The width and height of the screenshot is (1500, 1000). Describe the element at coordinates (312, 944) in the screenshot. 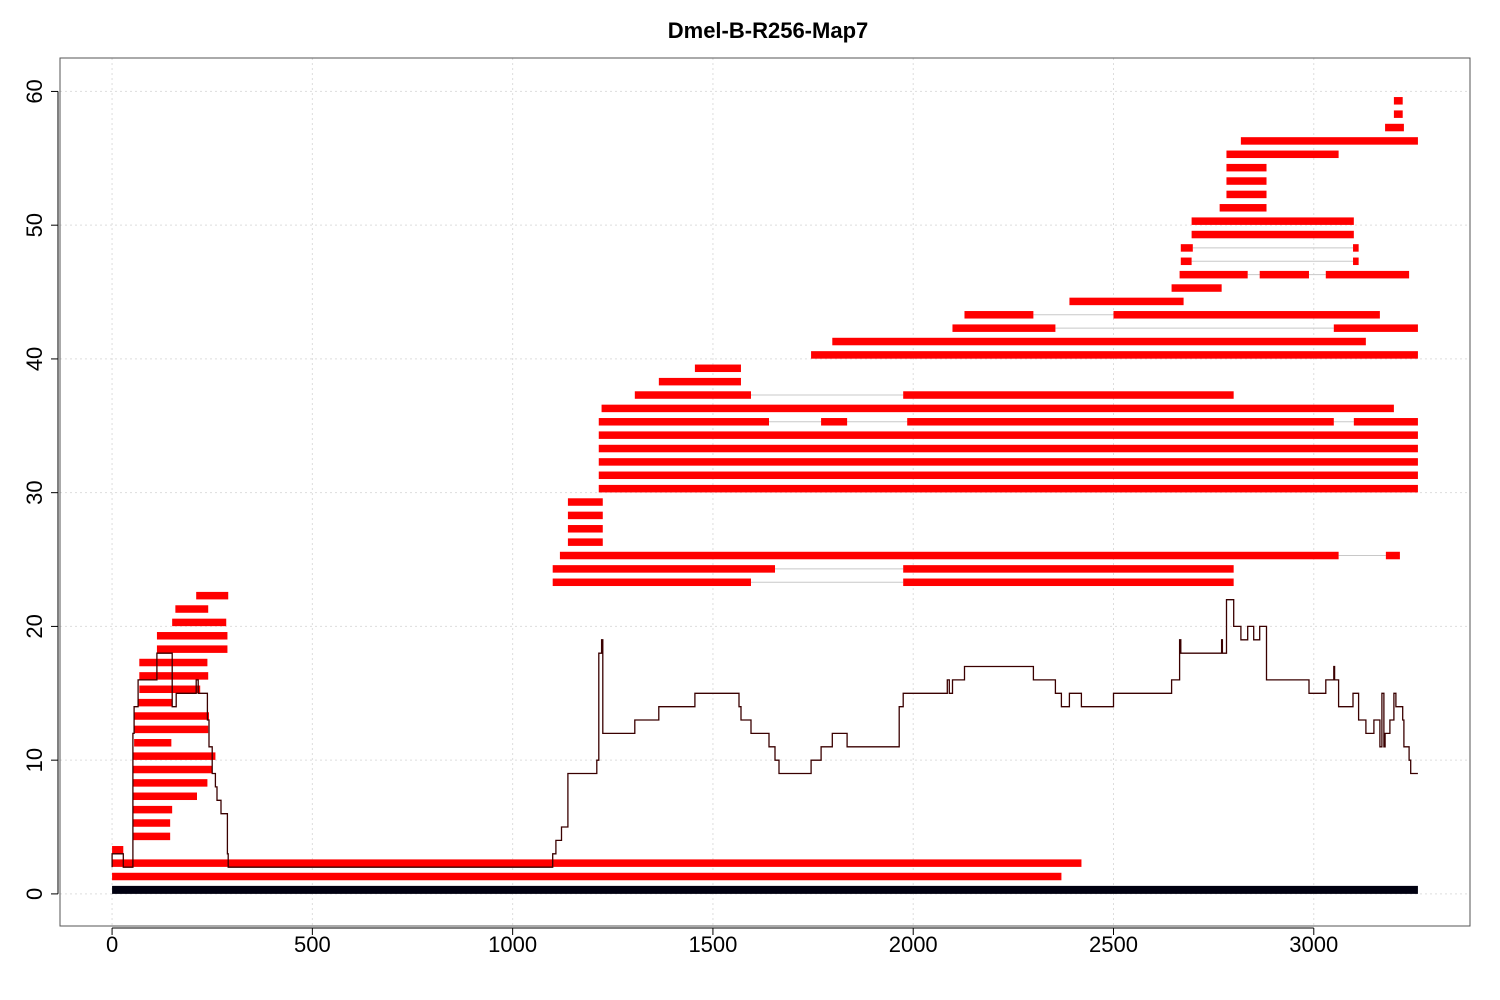

I see `x-tick-label: 500` at that location.